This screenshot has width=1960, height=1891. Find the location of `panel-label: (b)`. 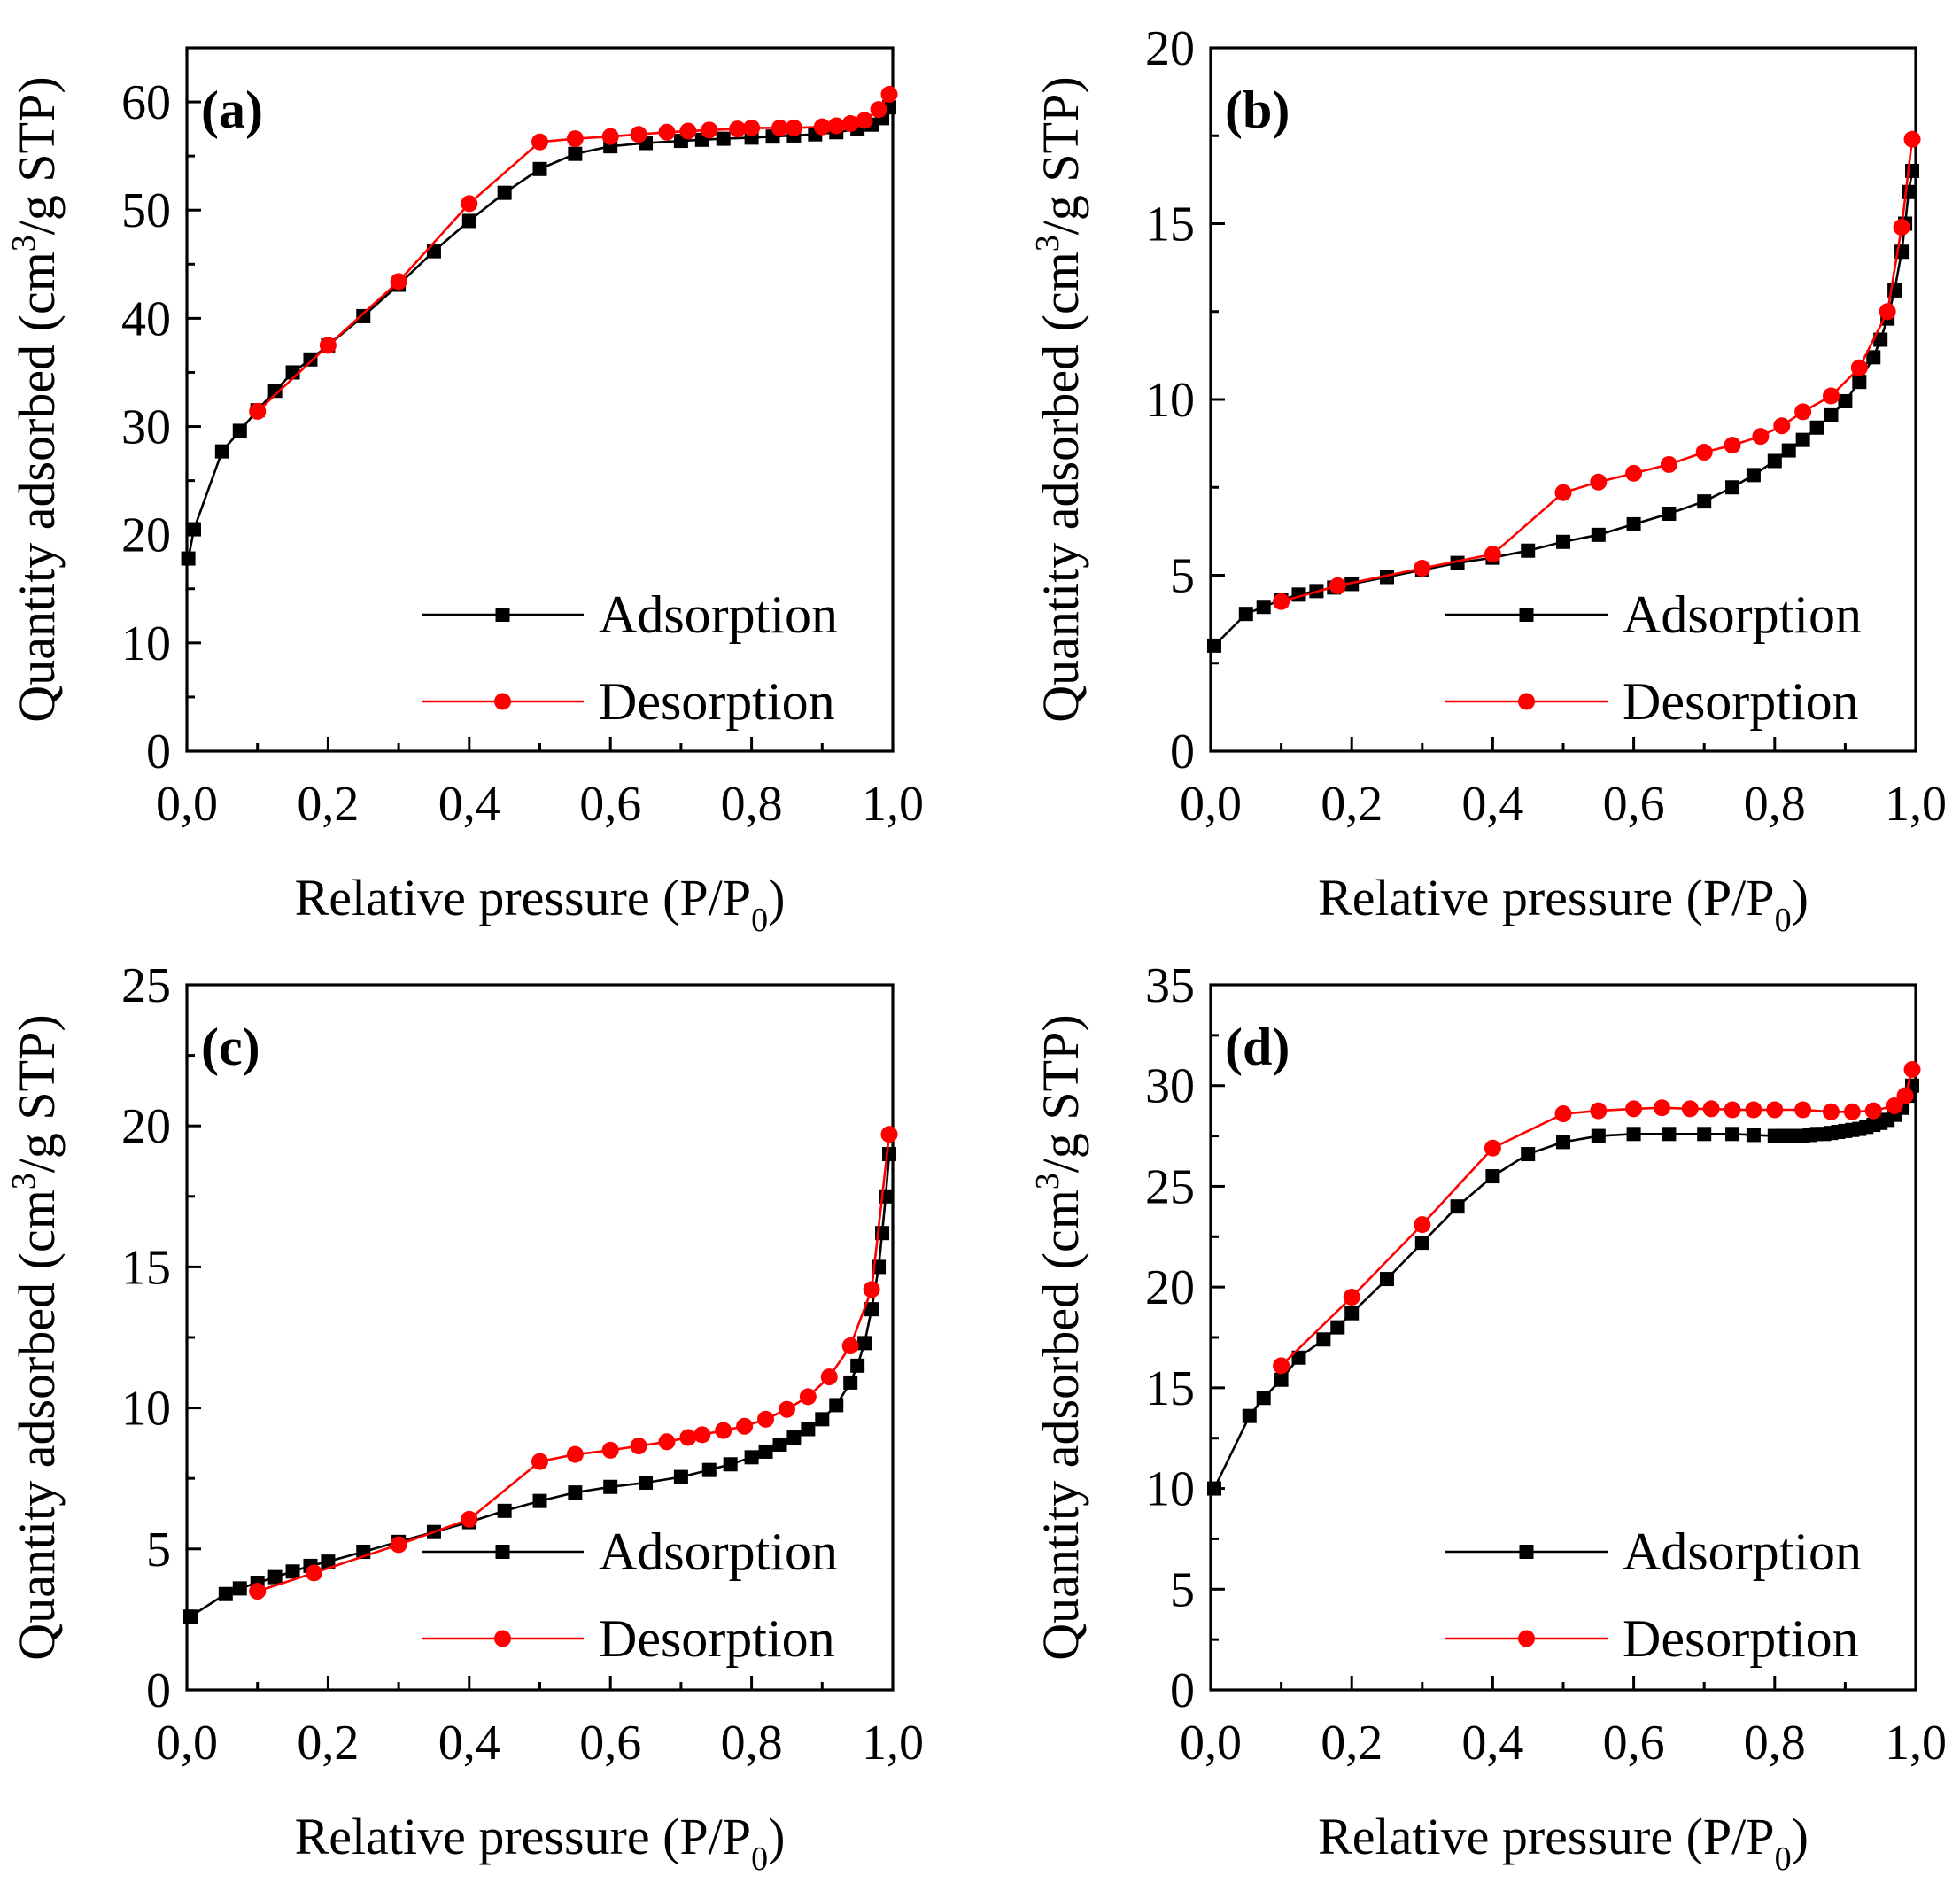

panel-label: (b) is located at coordinates (1257, 110).